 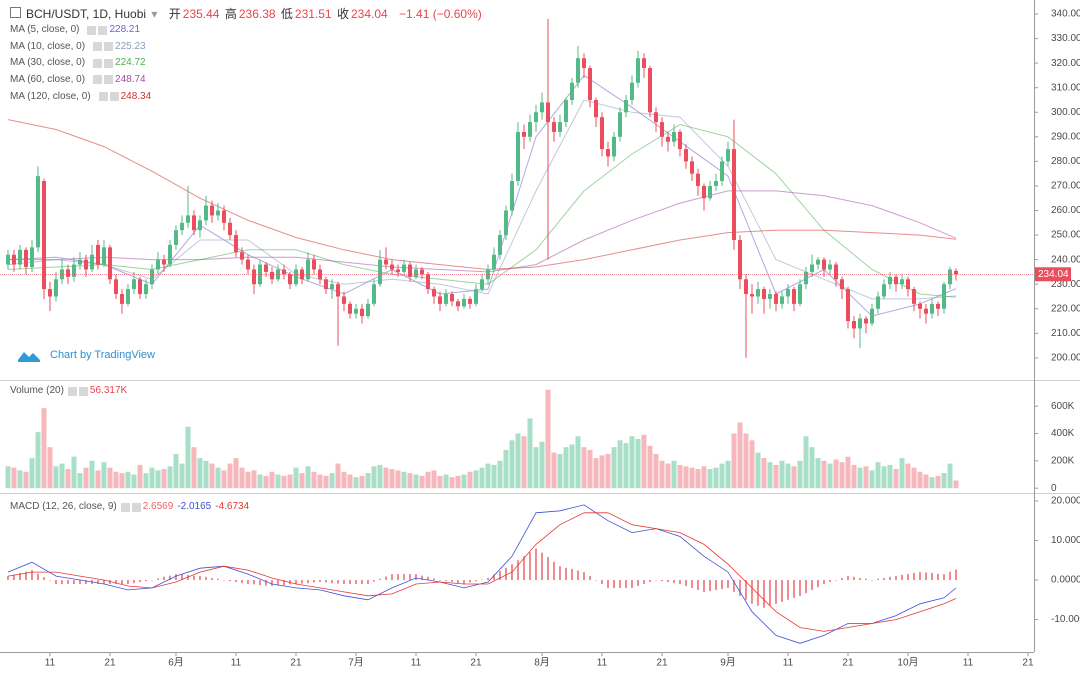 I want to click on y-tick-label: 210.00, so click(x=1065, y=333).